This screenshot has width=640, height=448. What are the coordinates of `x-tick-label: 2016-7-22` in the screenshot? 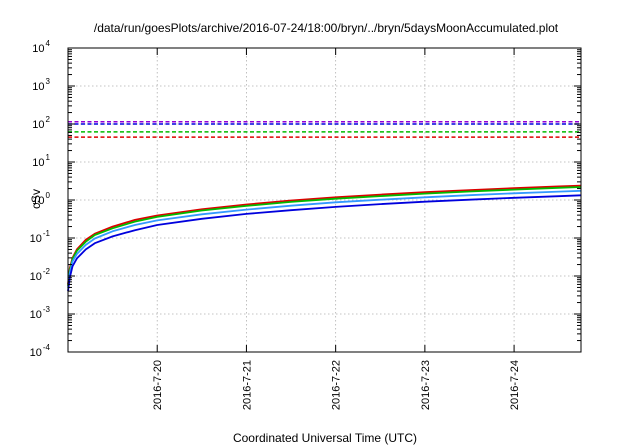 It's located at (337, 385).